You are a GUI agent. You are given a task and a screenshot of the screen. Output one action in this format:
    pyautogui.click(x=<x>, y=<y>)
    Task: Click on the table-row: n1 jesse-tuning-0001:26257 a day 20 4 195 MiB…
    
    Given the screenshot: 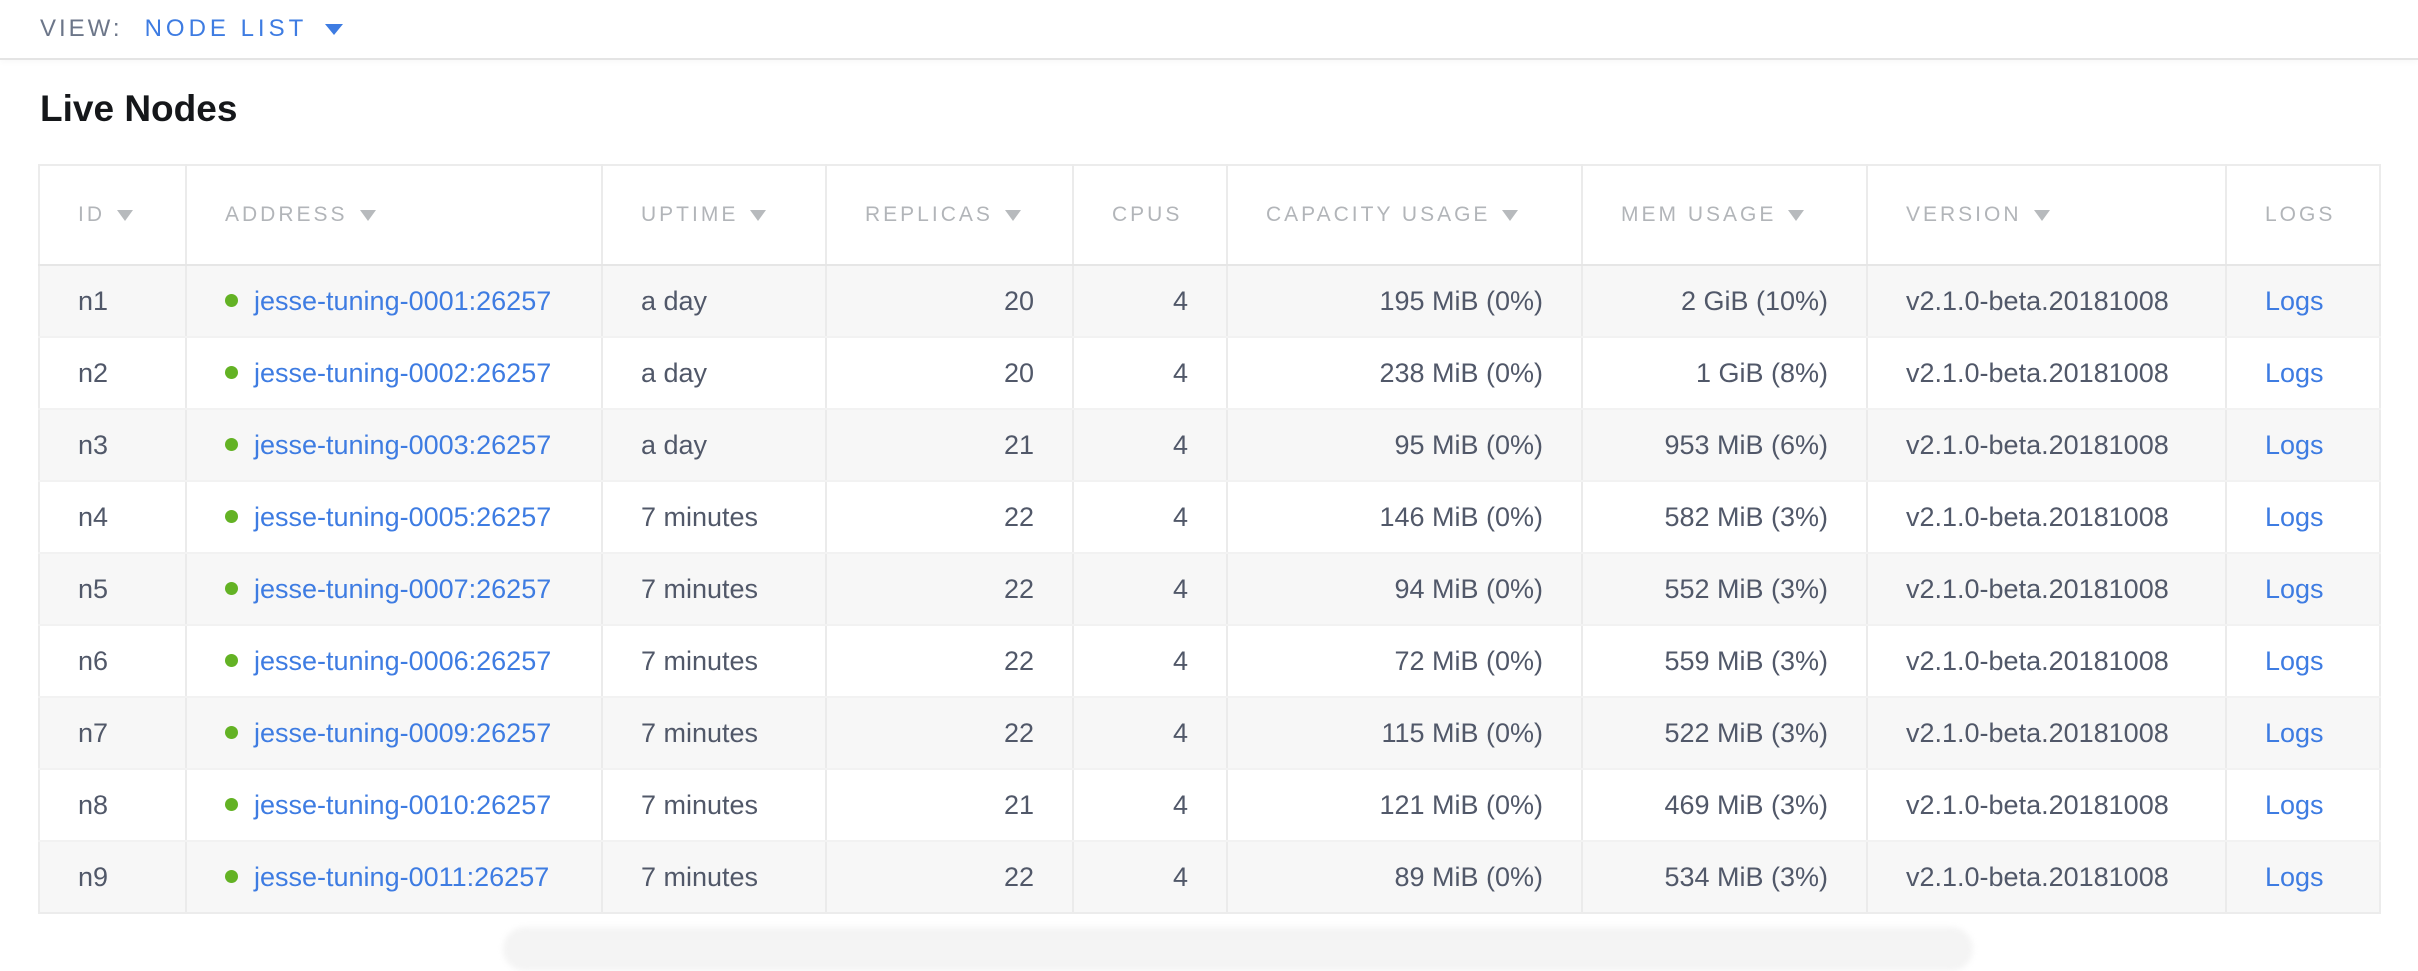 What is the action you would take?
    pyautogui.click(x=1209, y=301)
    